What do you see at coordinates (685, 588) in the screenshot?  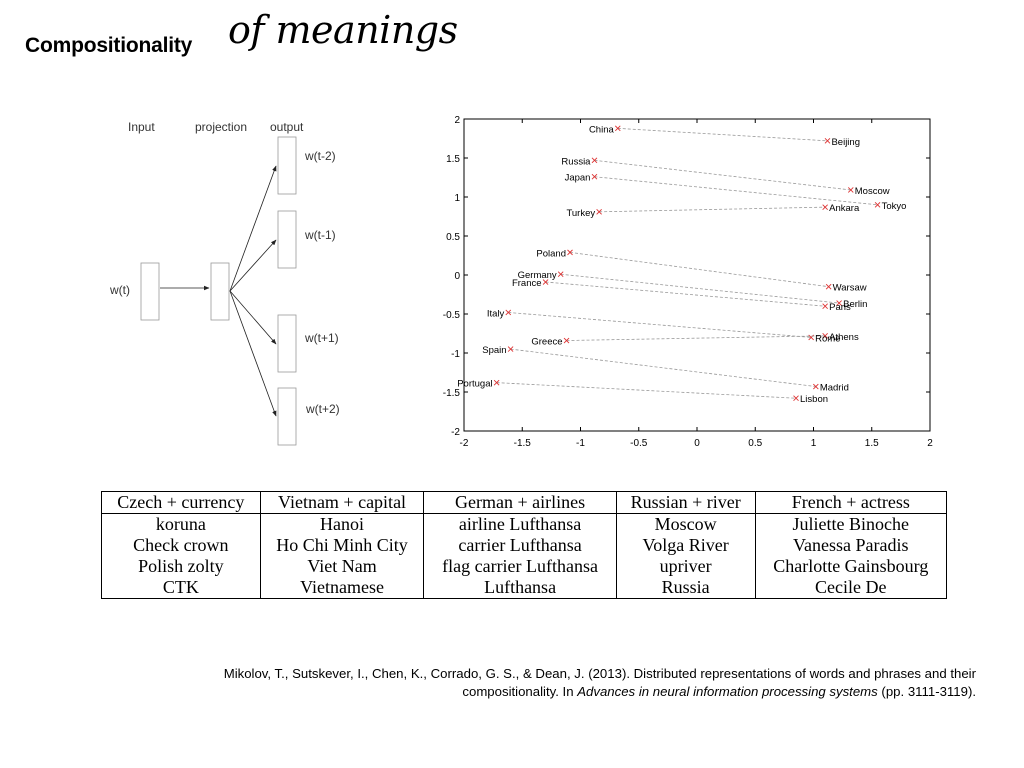 I see `table-cell: Russia` at bounding box center [685, 588].